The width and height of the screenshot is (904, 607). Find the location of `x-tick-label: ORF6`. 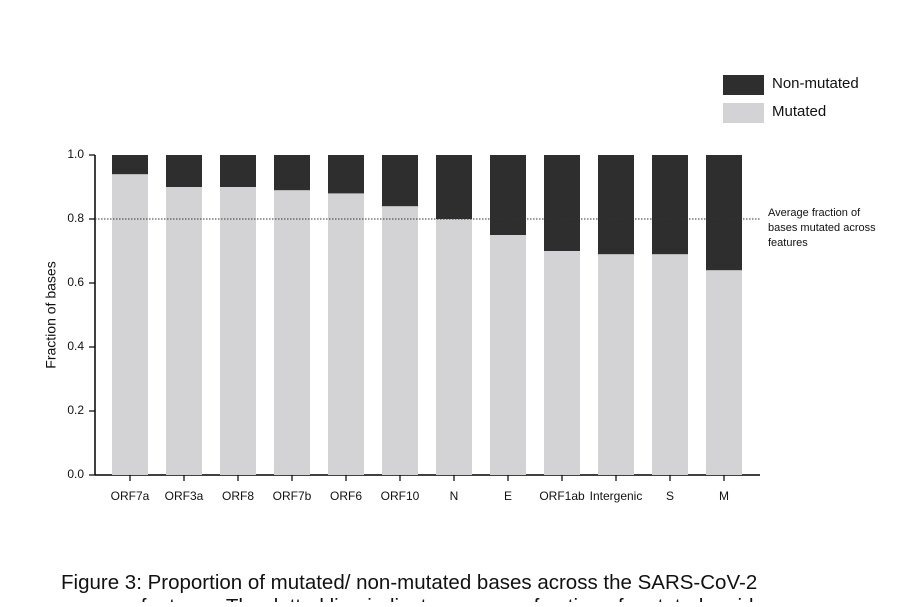

x-tick-label: ORF6 is located at coordinates (346, 496).